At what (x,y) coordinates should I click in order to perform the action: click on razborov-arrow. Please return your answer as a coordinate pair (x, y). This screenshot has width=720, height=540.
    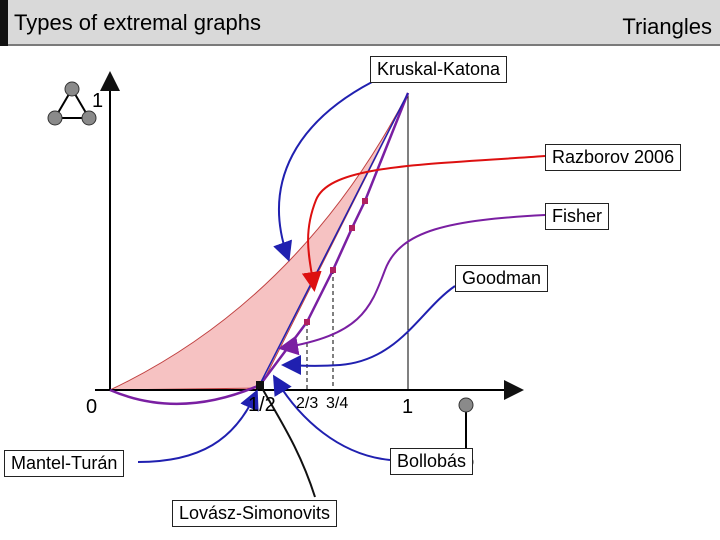
    Looking at the image, I should click on (423, 223).